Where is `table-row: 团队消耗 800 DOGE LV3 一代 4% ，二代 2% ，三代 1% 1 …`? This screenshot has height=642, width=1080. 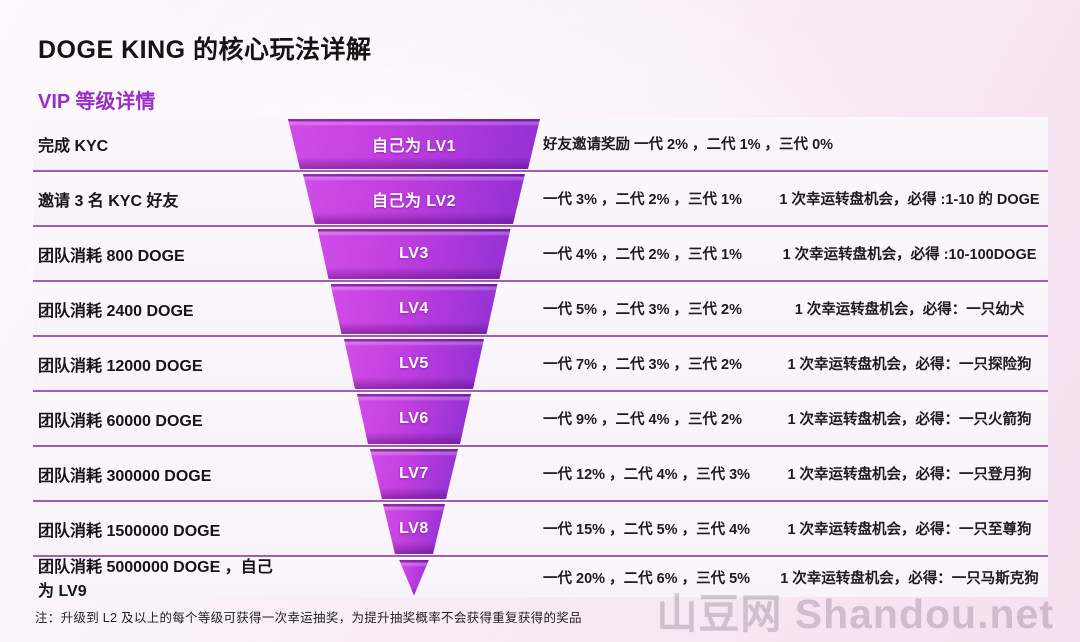 table-row: 团队消耗 800 DOGE LV3 一代 4% ，二代 2% ，三代 1% 1 … is located at coordinates (540, 254).